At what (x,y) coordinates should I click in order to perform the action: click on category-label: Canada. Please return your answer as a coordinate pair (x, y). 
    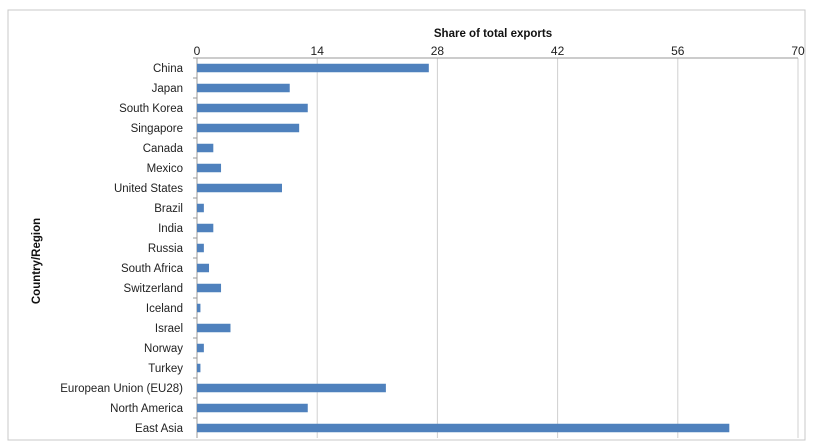
    Looking at the image, I should click on (163, 149).